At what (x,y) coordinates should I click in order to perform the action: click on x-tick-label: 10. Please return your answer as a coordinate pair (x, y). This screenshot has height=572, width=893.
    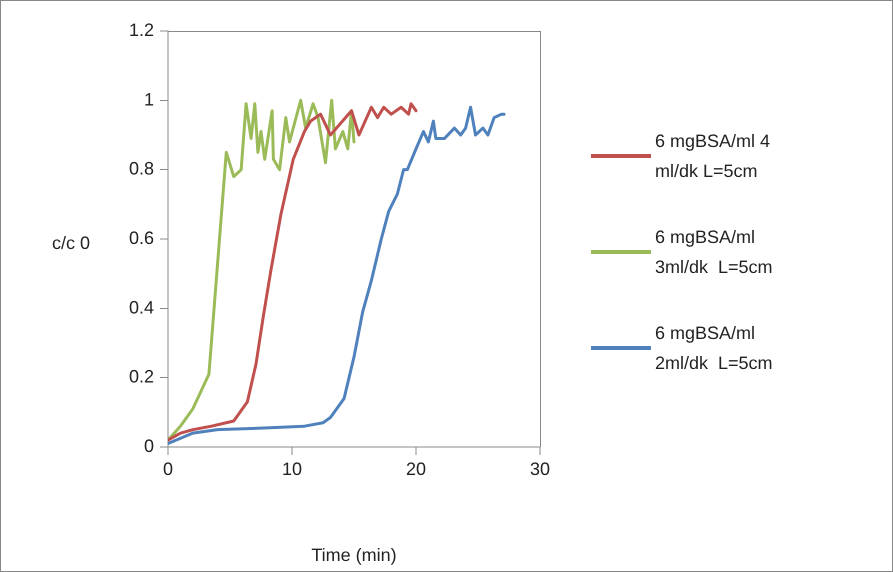
    Looking at the image, I should click on (292, 468).